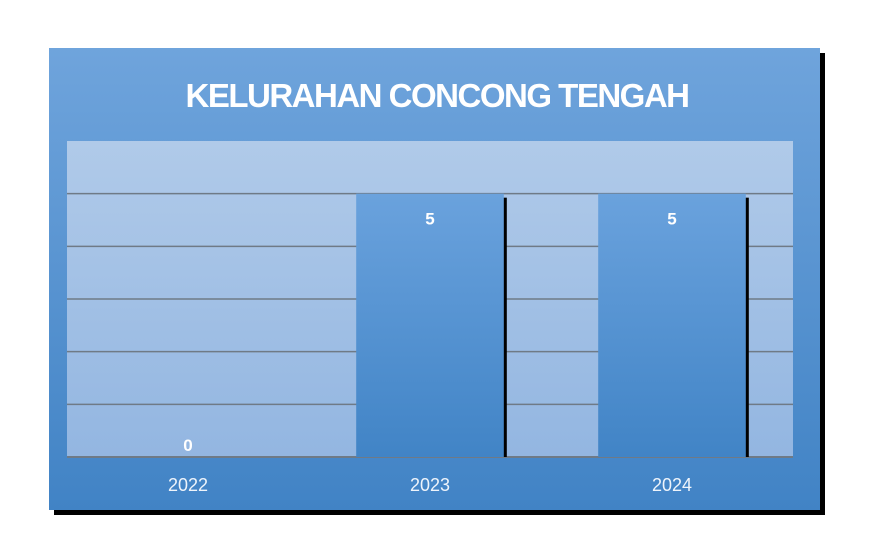  What do you see at coordinates (671, 219) in the screenshot?
I see `data-label-2024: 5` at bounding box center [671, 219].